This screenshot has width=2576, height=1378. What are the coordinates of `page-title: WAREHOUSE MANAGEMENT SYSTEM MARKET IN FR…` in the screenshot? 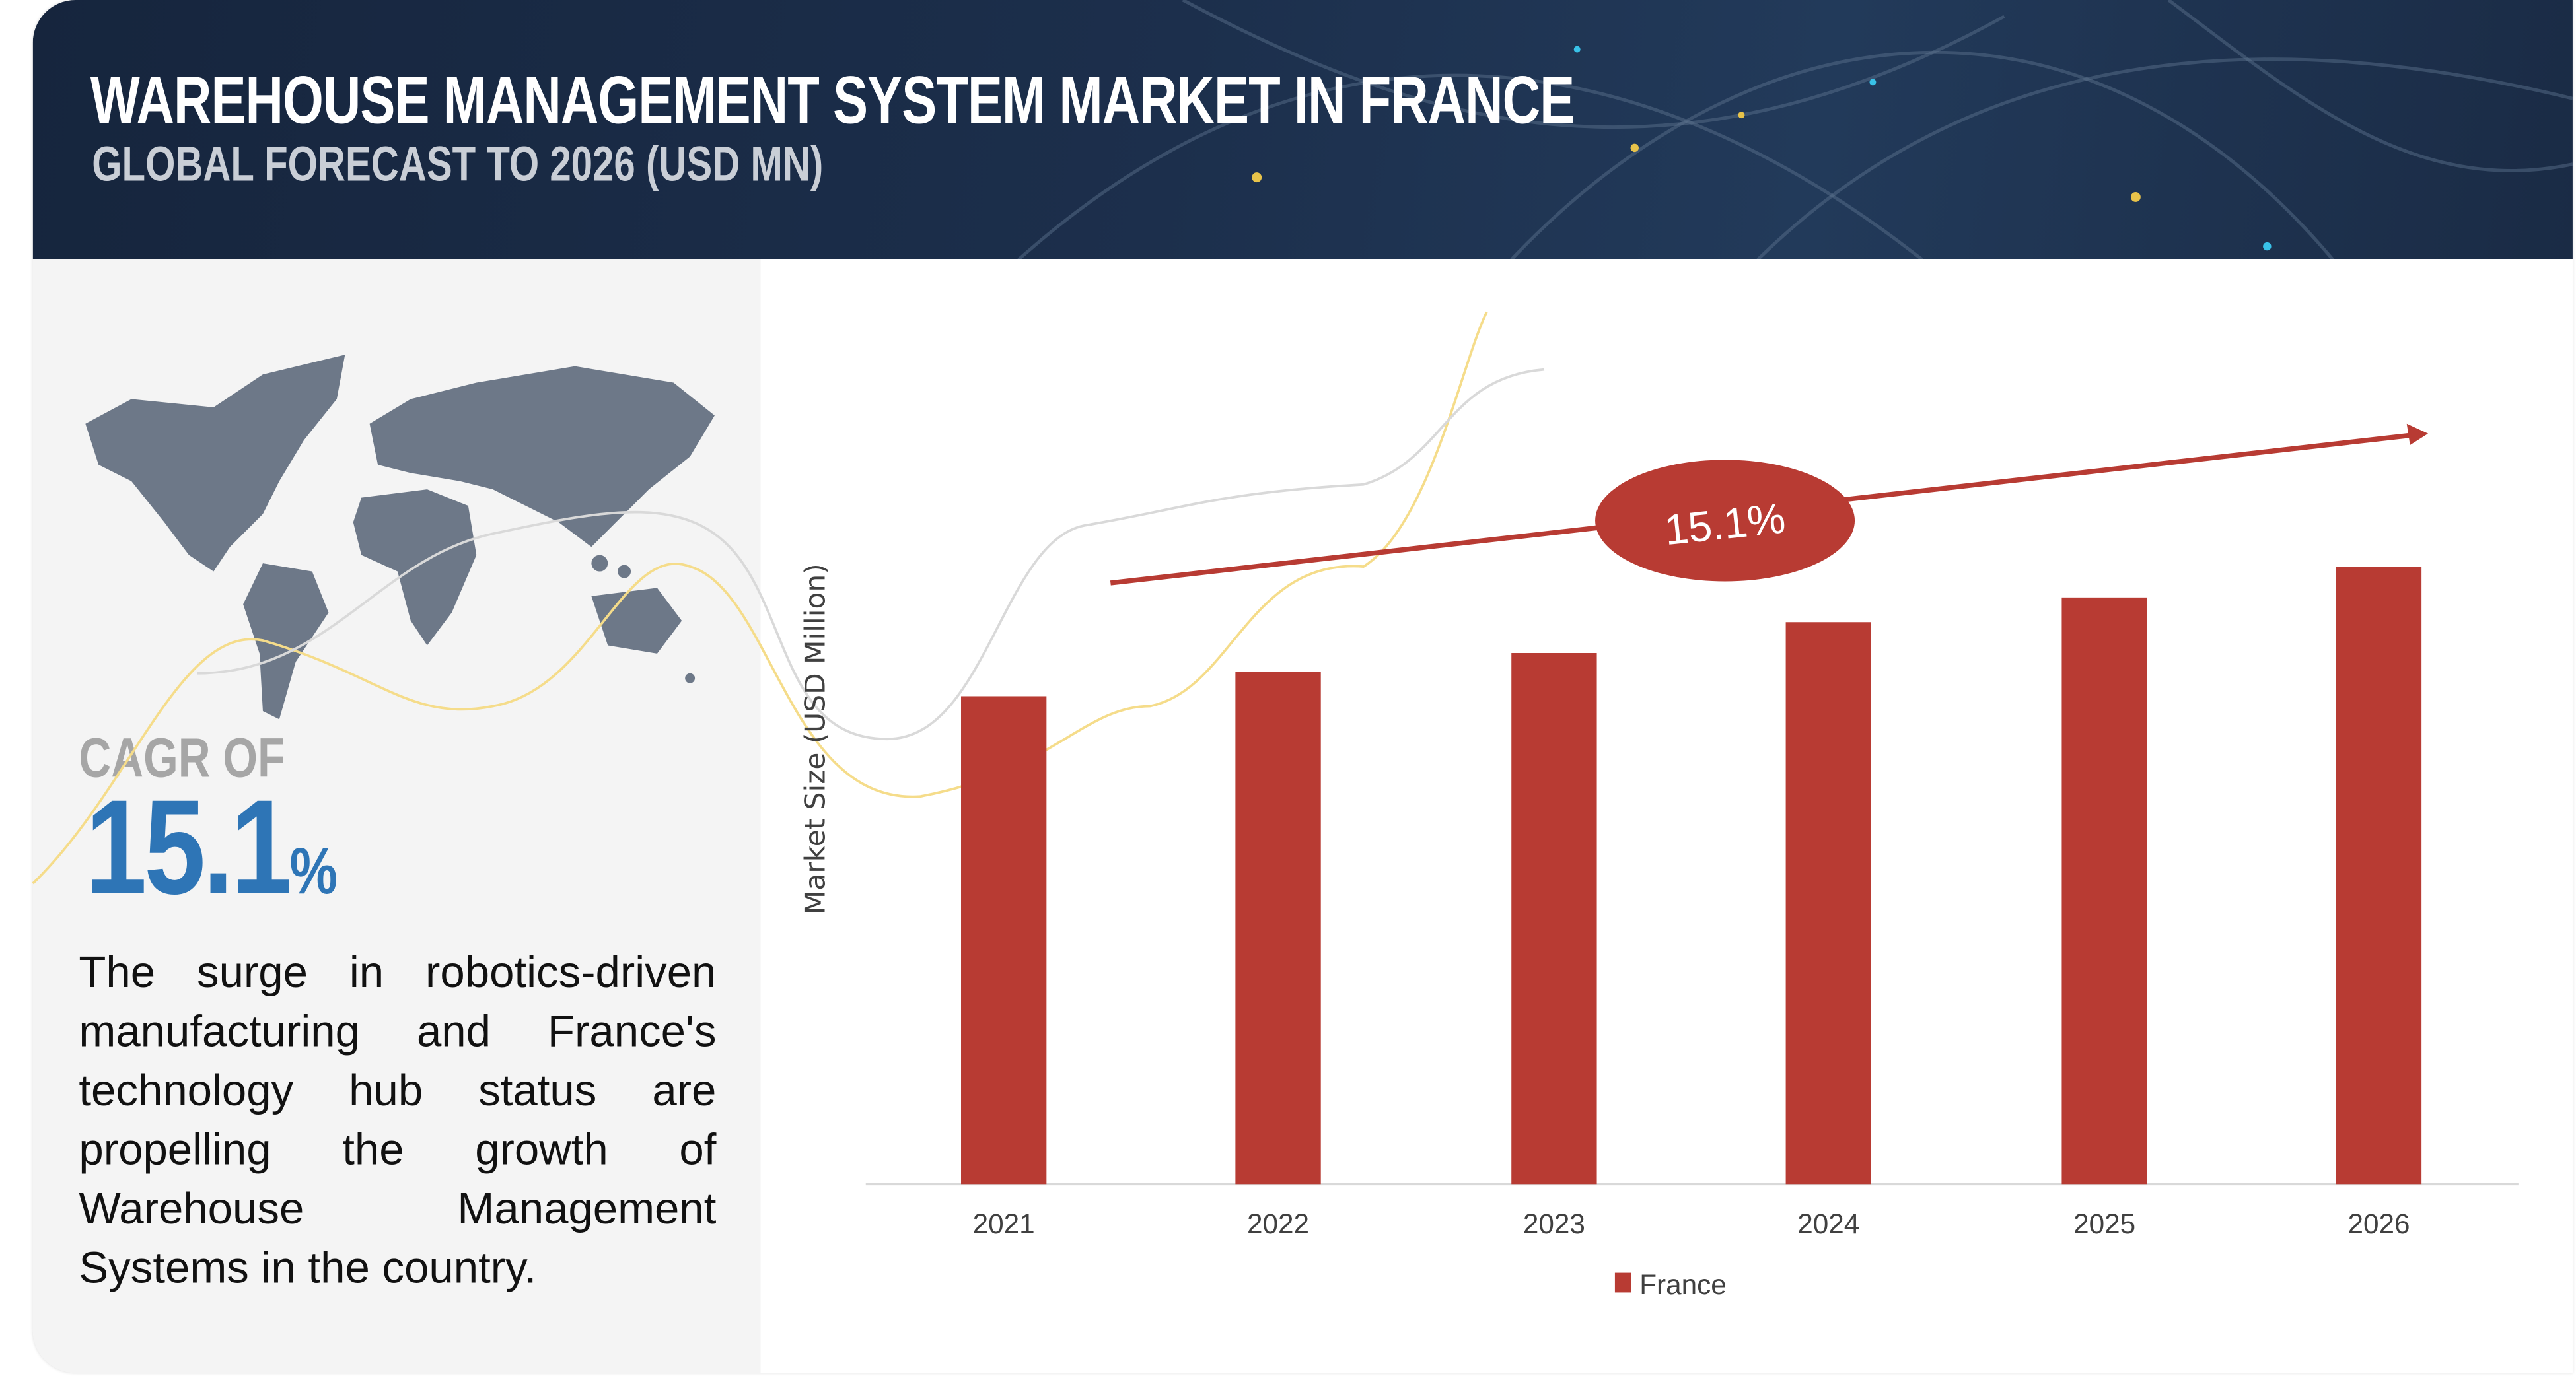 It's located at (833, 100).